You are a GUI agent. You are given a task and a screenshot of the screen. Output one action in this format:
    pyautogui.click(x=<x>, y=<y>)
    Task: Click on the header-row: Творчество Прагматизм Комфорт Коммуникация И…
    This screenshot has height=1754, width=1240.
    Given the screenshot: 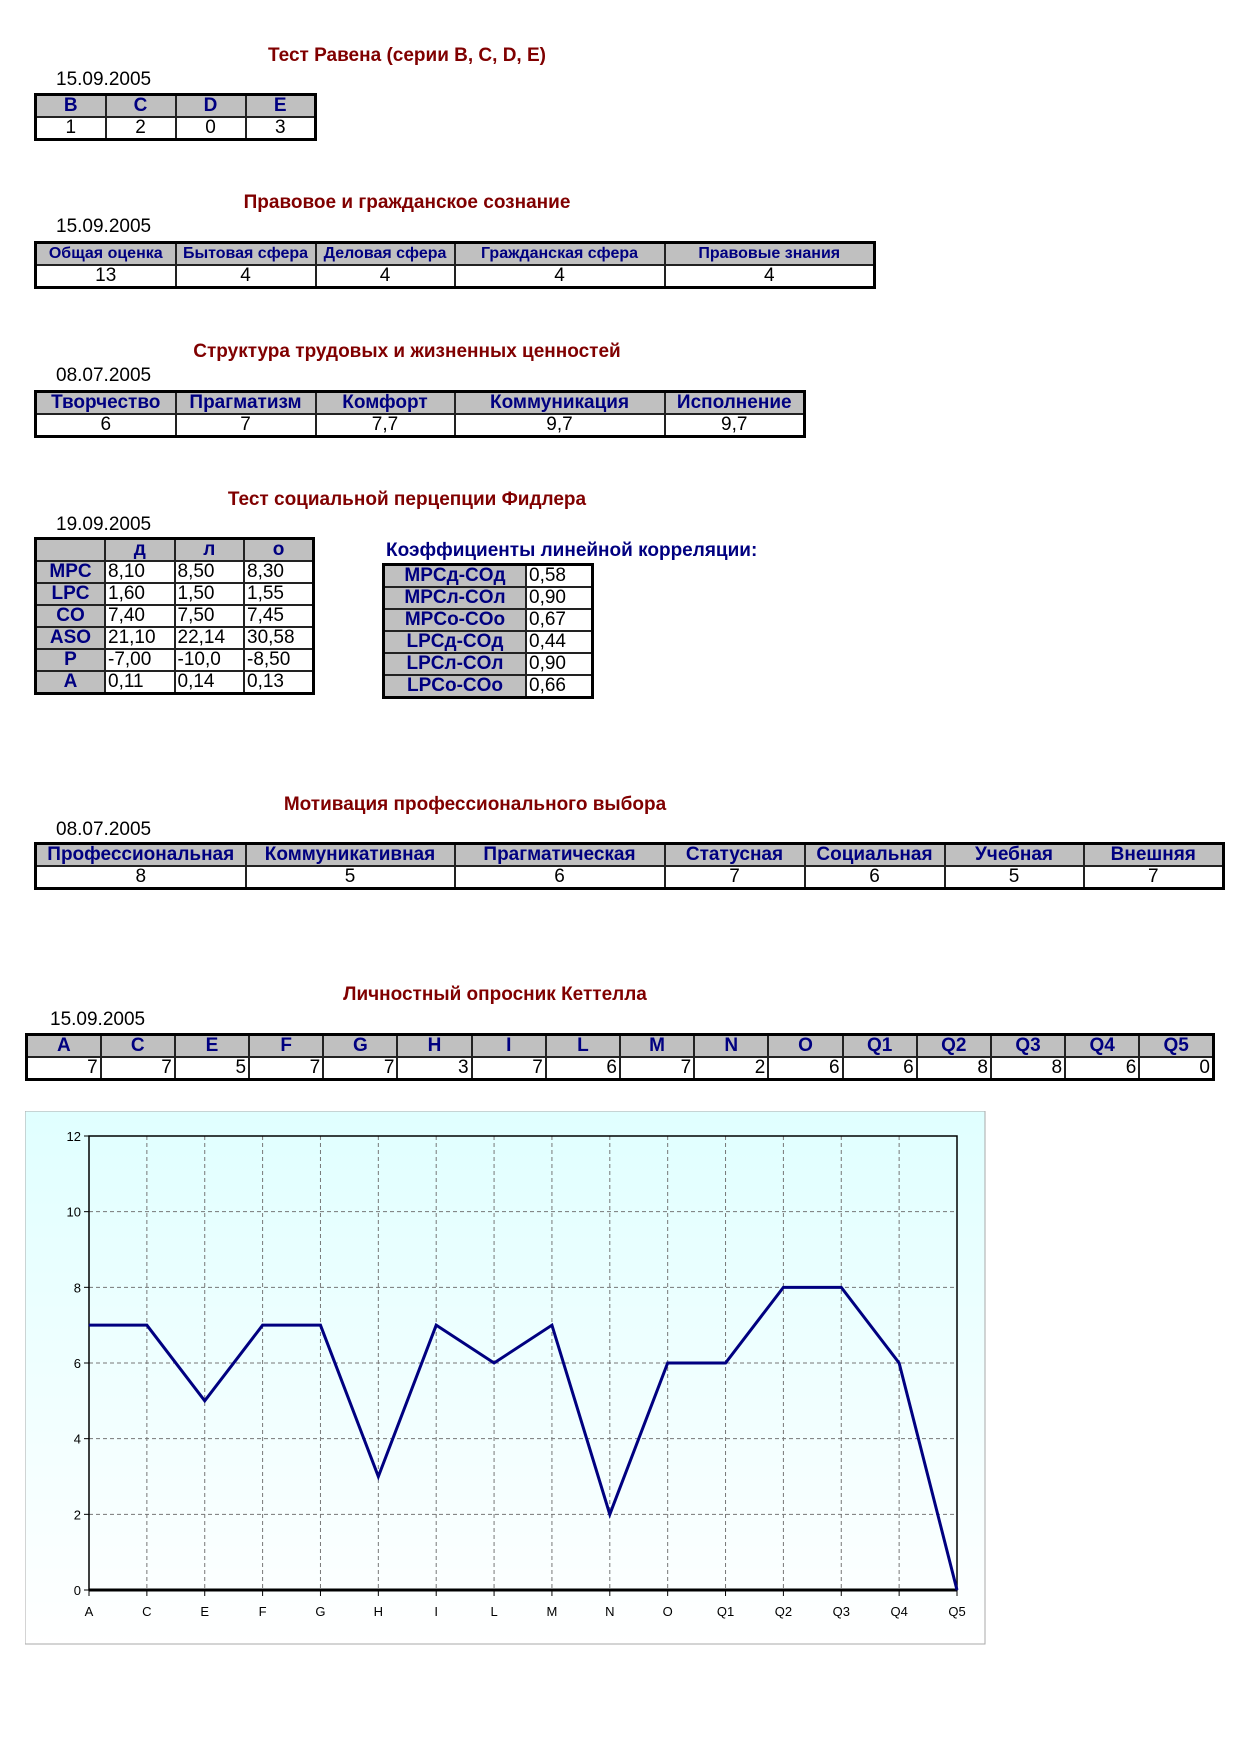 What is the action you would take?
    pyautogui.click(x=420, y=402)
    